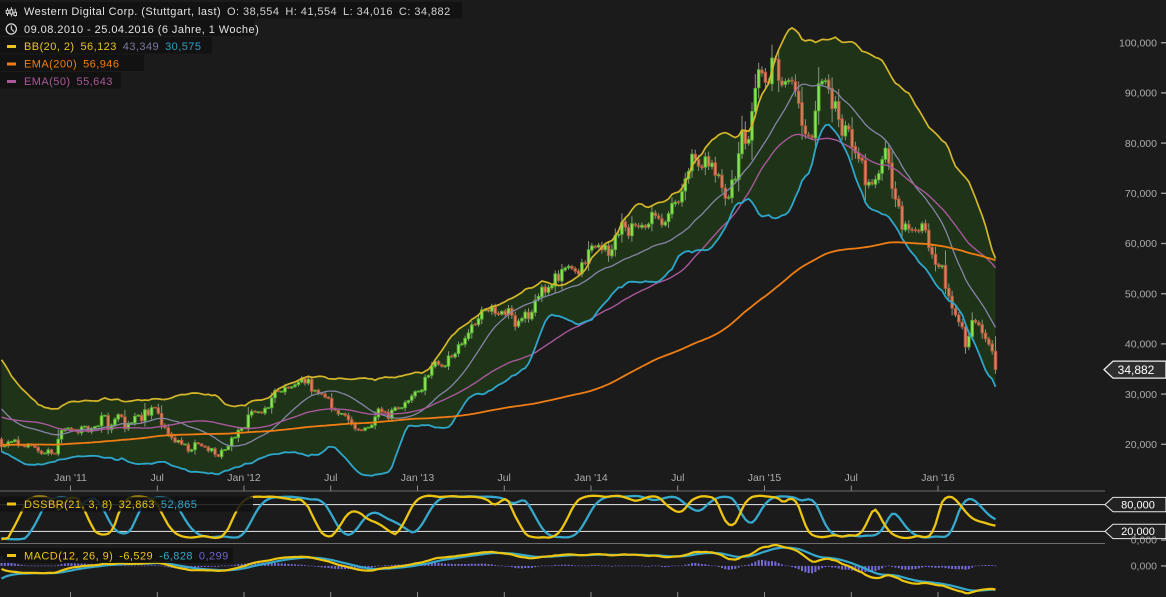 Image resolution: width=1166 pixels, height=597 pixels. What do you see at coordinates (1141, 345) in the screenshot?
I see `svg-text: 40,000` at bounding box center [1141, 345].